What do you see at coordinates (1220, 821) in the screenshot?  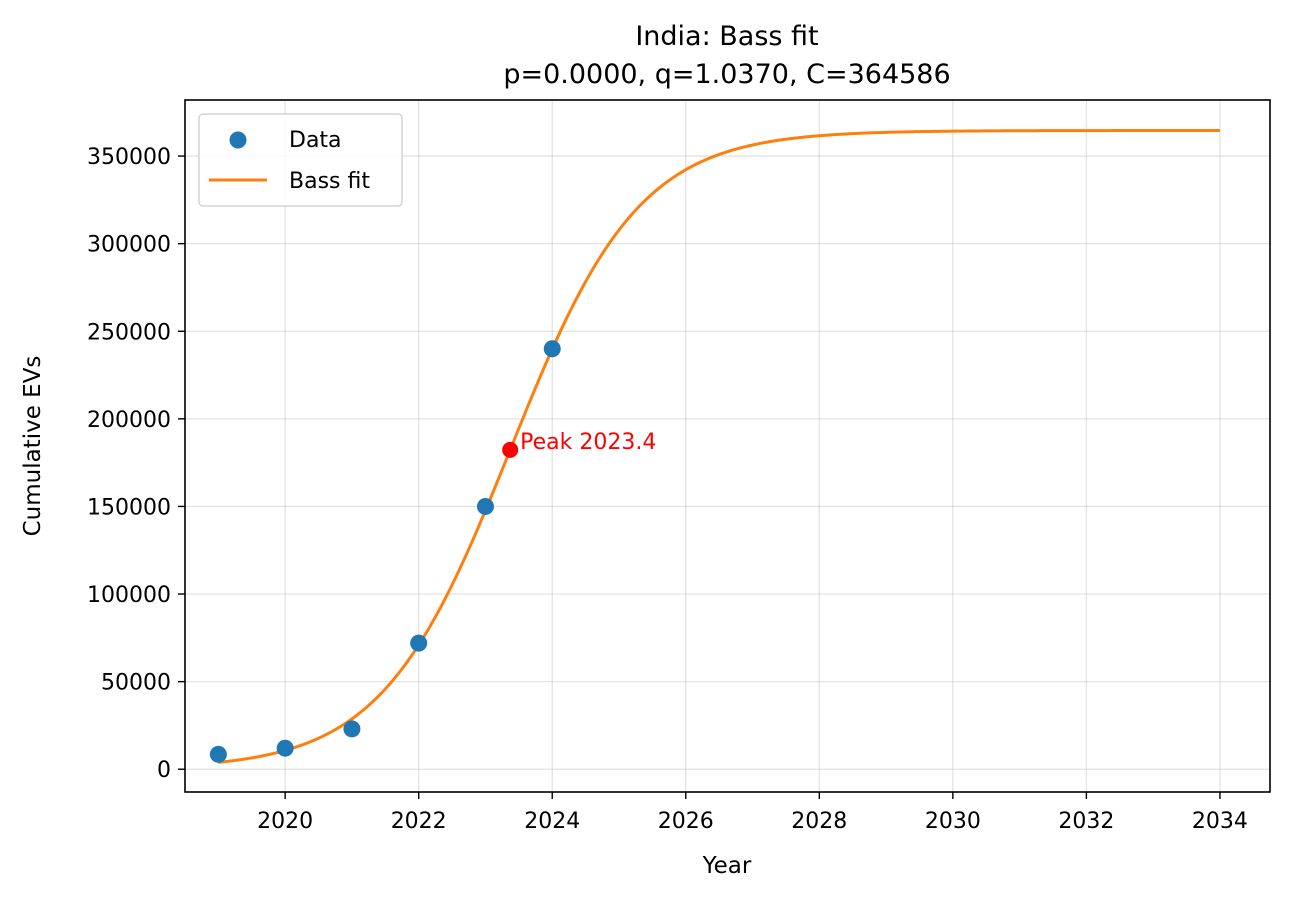 I see `x-tick-label: 2034` at bounding box center [1220, 821].